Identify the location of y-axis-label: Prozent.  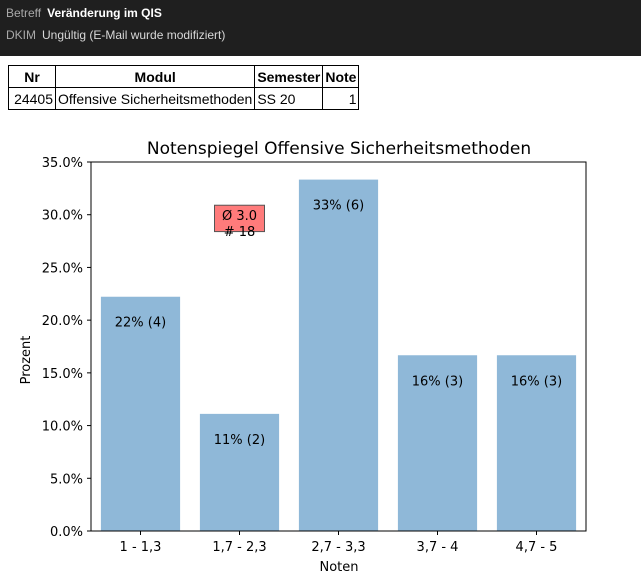
(26, 360).